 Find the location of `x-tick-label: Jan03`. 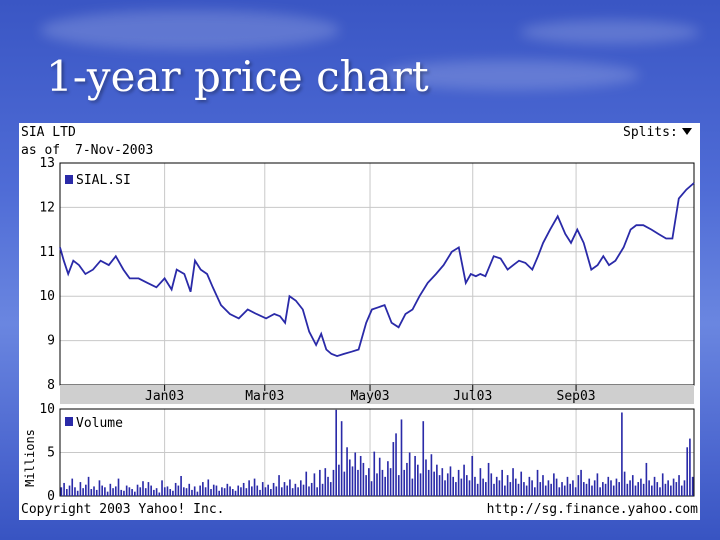

x-tick-label: Jan03 is located at coordinates (164, 396).